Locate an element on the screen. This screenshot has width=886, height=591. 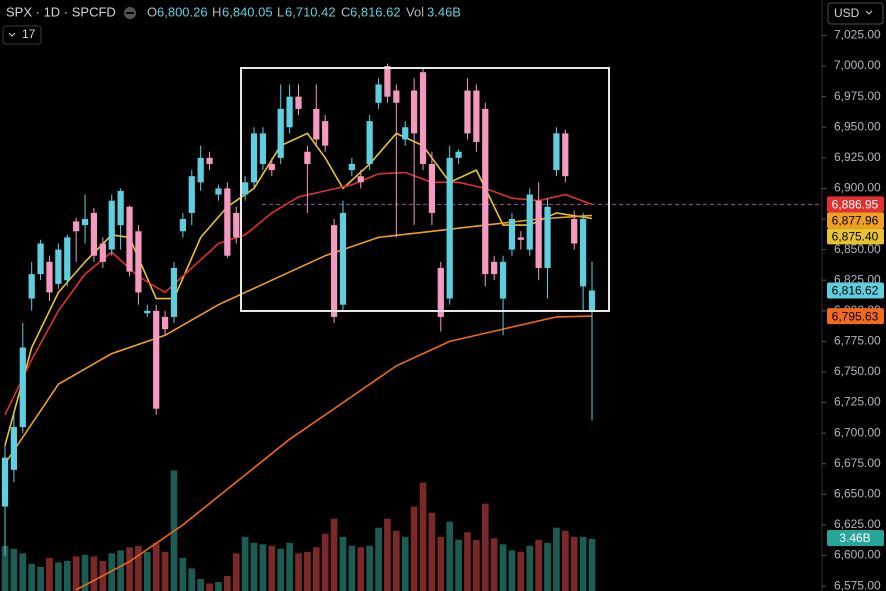
price-label: 6,875.40 is located at coordinates (855, 237).